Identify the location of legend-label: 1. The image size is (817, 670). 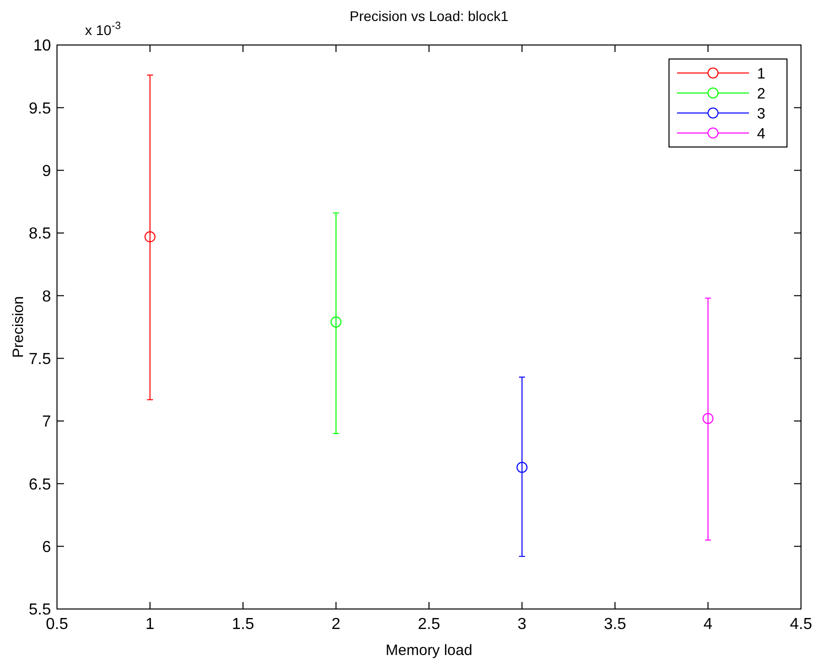
(761, 73).